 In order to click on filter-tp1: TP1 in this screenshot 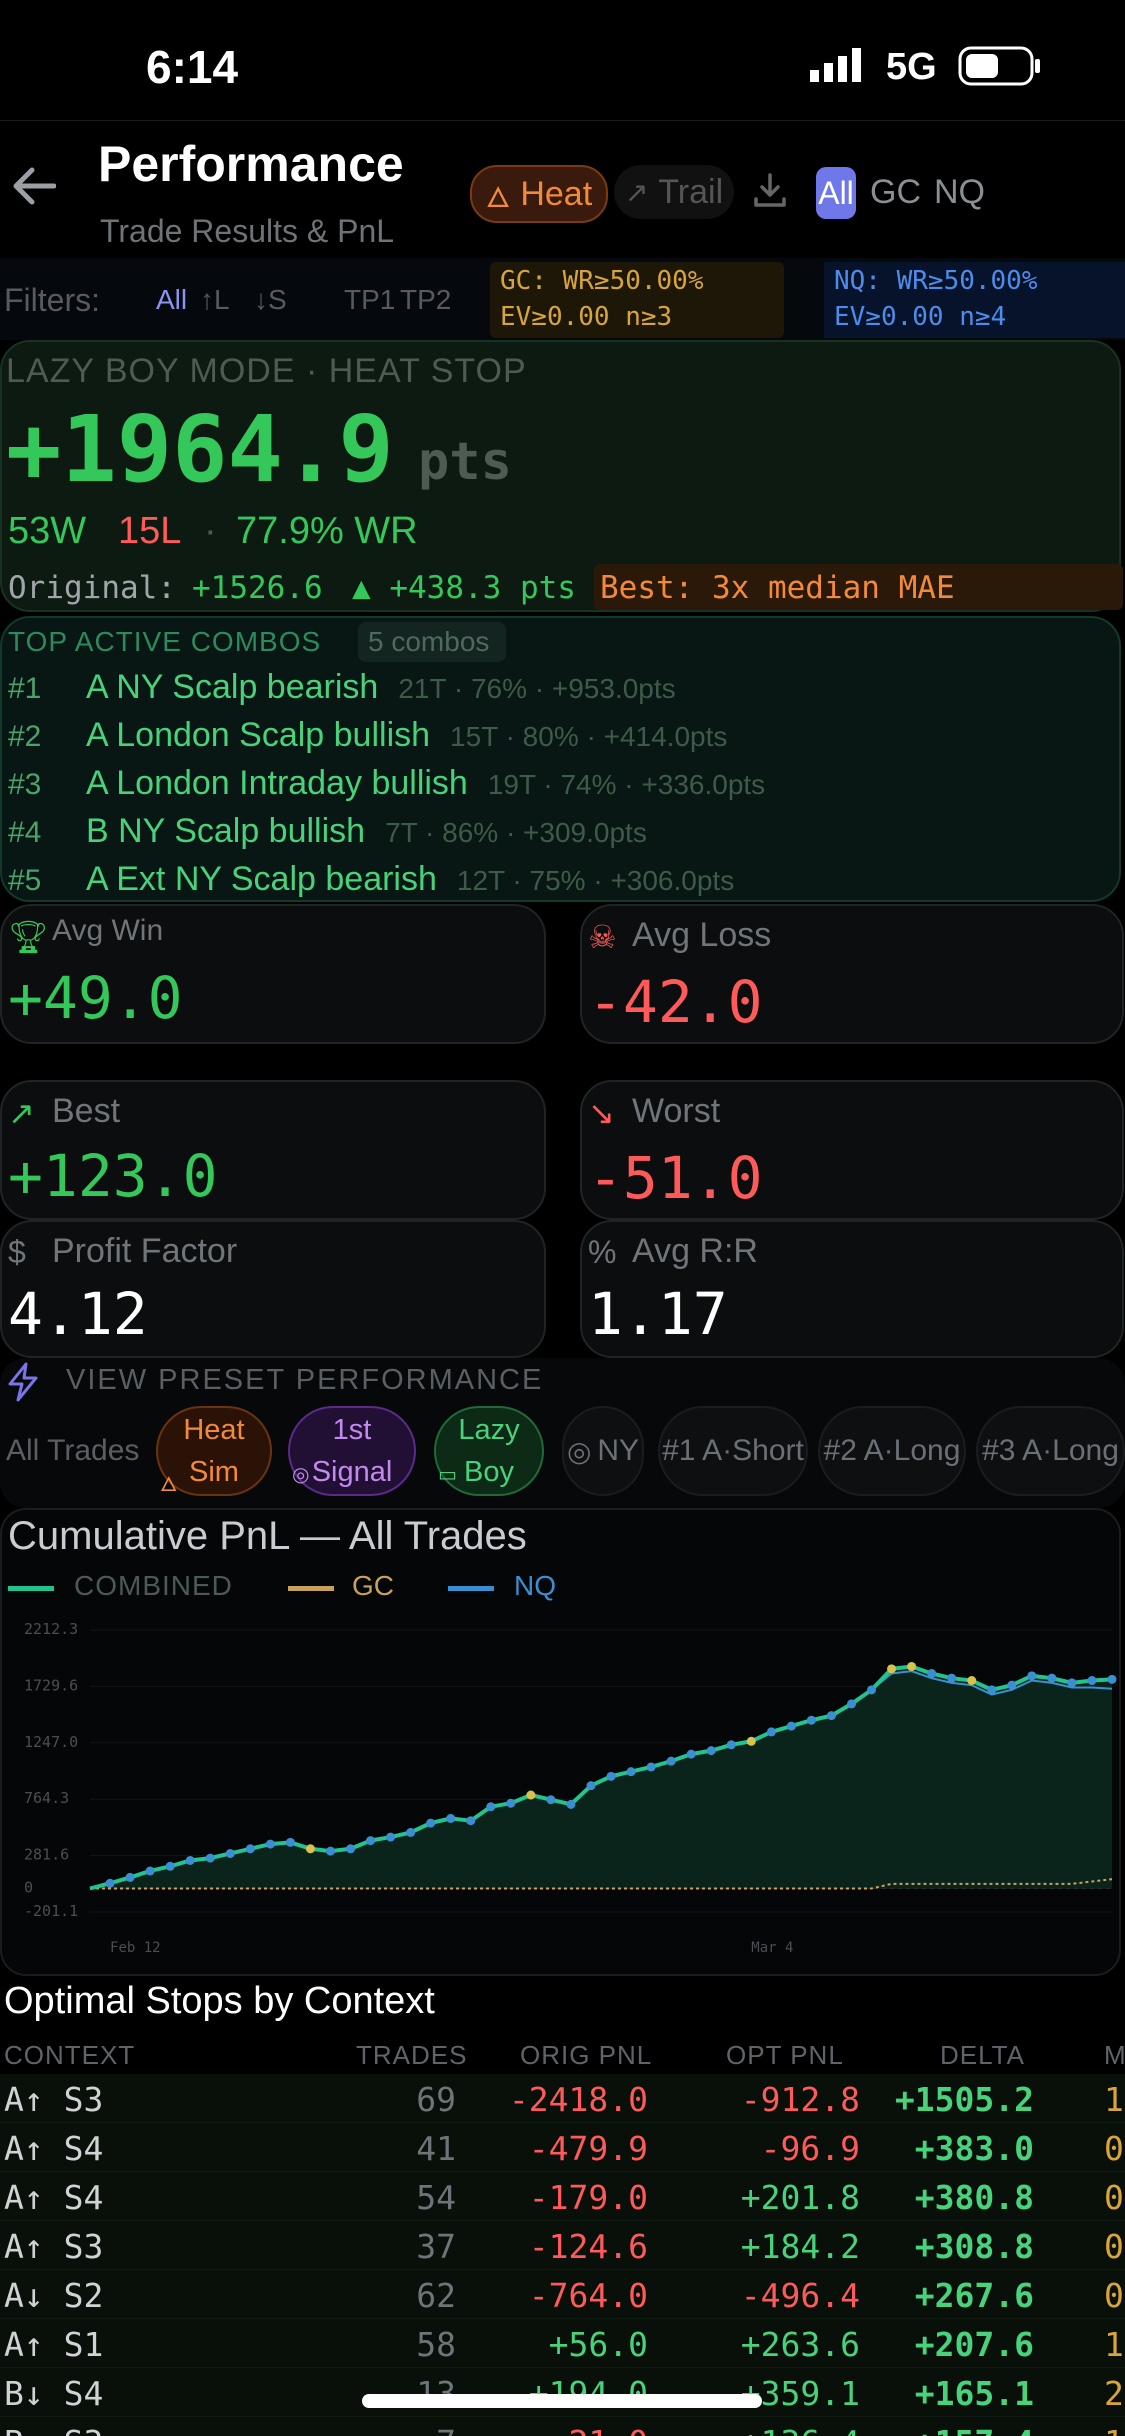, I will do `click(370, 299)`.